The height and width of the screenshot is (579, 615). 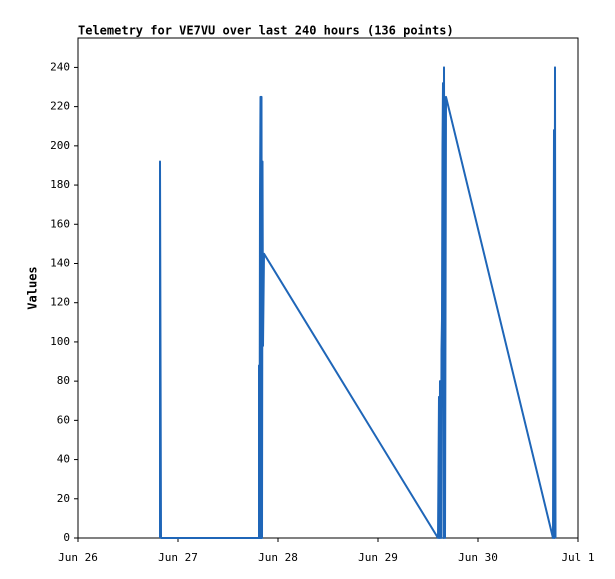 I want to click on y-tick-label: 160, so click(x=60, y=223).